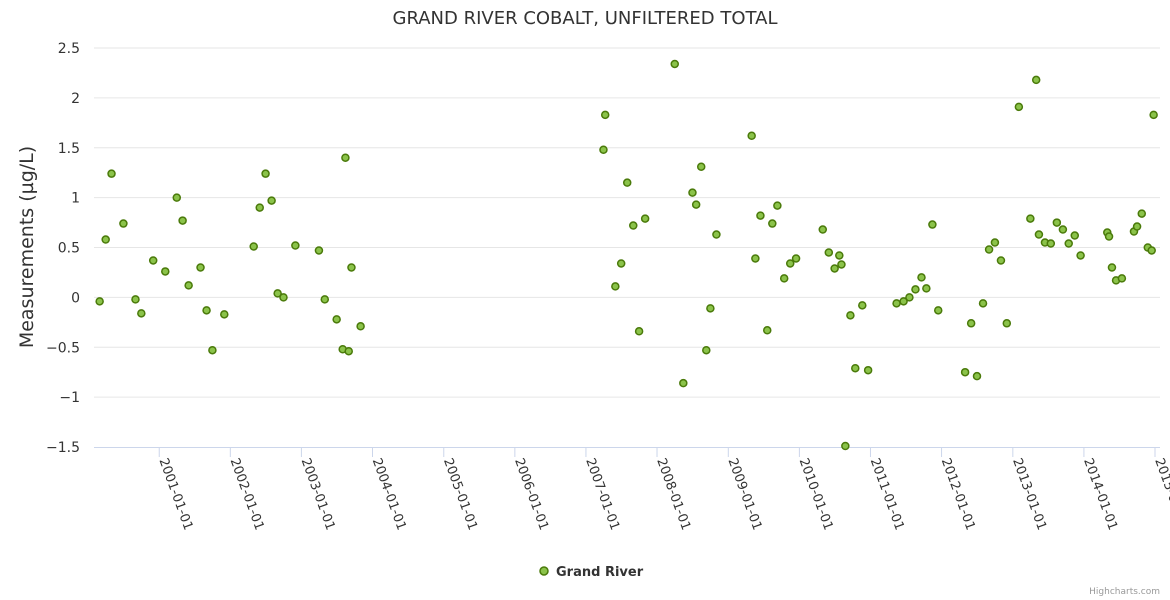 This screenshot has height=600, width=1170. I want to click on legend: Grand River, so click(591, 572).